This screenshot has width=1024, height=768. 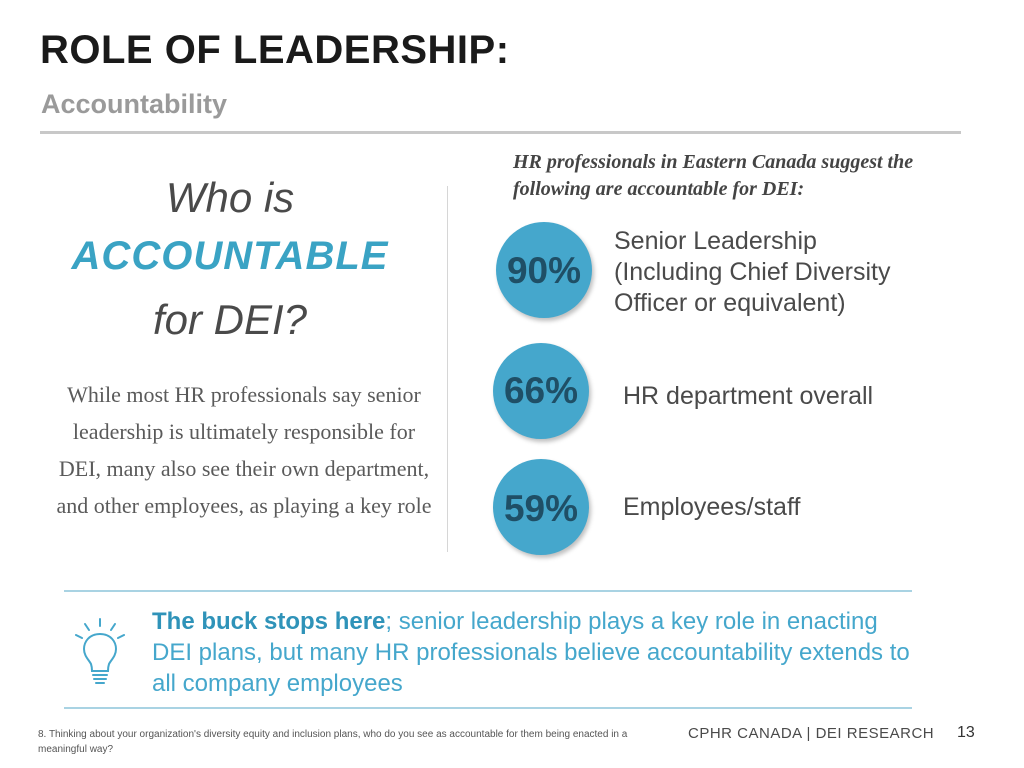 I want to click on callout-divider-top, so click(x=488, y=591).